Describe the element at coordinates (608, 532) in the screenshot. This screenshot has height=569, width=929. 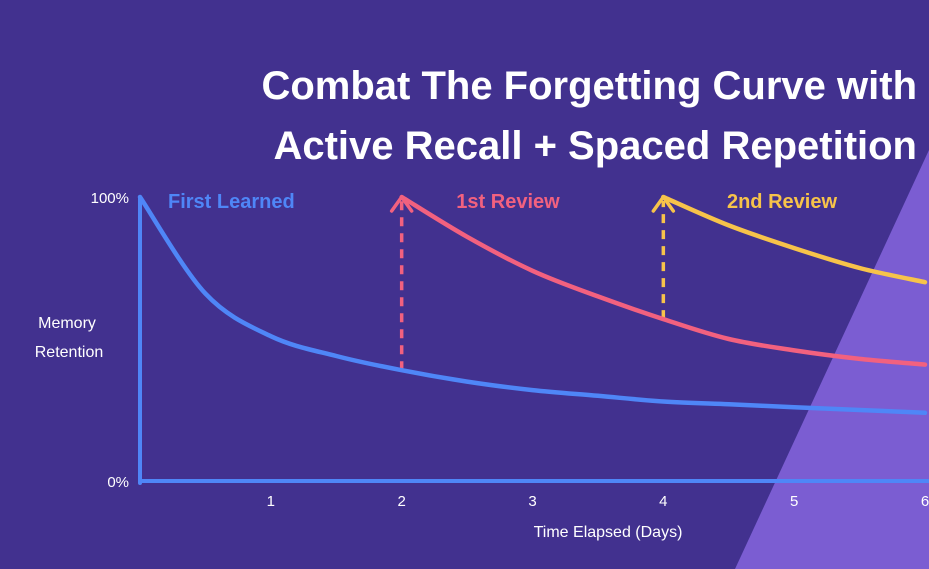
I see `x-axis-label: Time Elapsed (Days)` at that location.